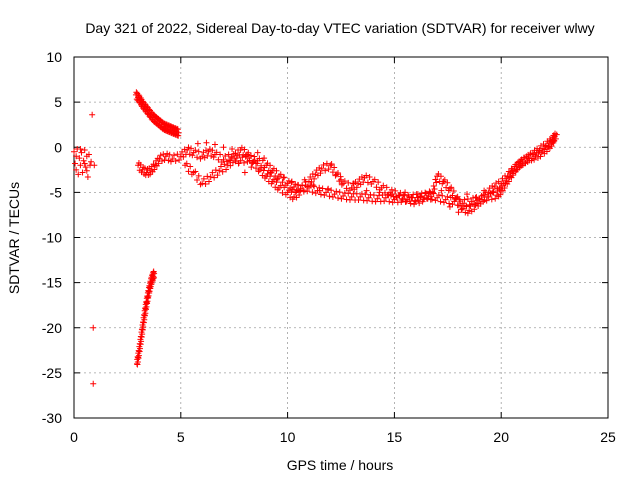 This screenshot has width=640, height=480. Describe the element at coordinates (58, 102) in the screenshot. I see `y-tick-label: 5` at that location.